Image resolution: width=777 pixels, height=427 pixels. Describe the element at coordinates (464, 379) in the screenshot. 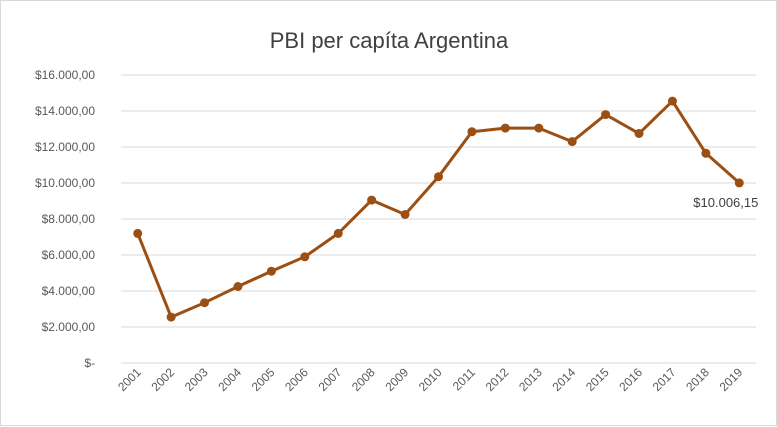

I see `x-tick-label: 2011` at that location.